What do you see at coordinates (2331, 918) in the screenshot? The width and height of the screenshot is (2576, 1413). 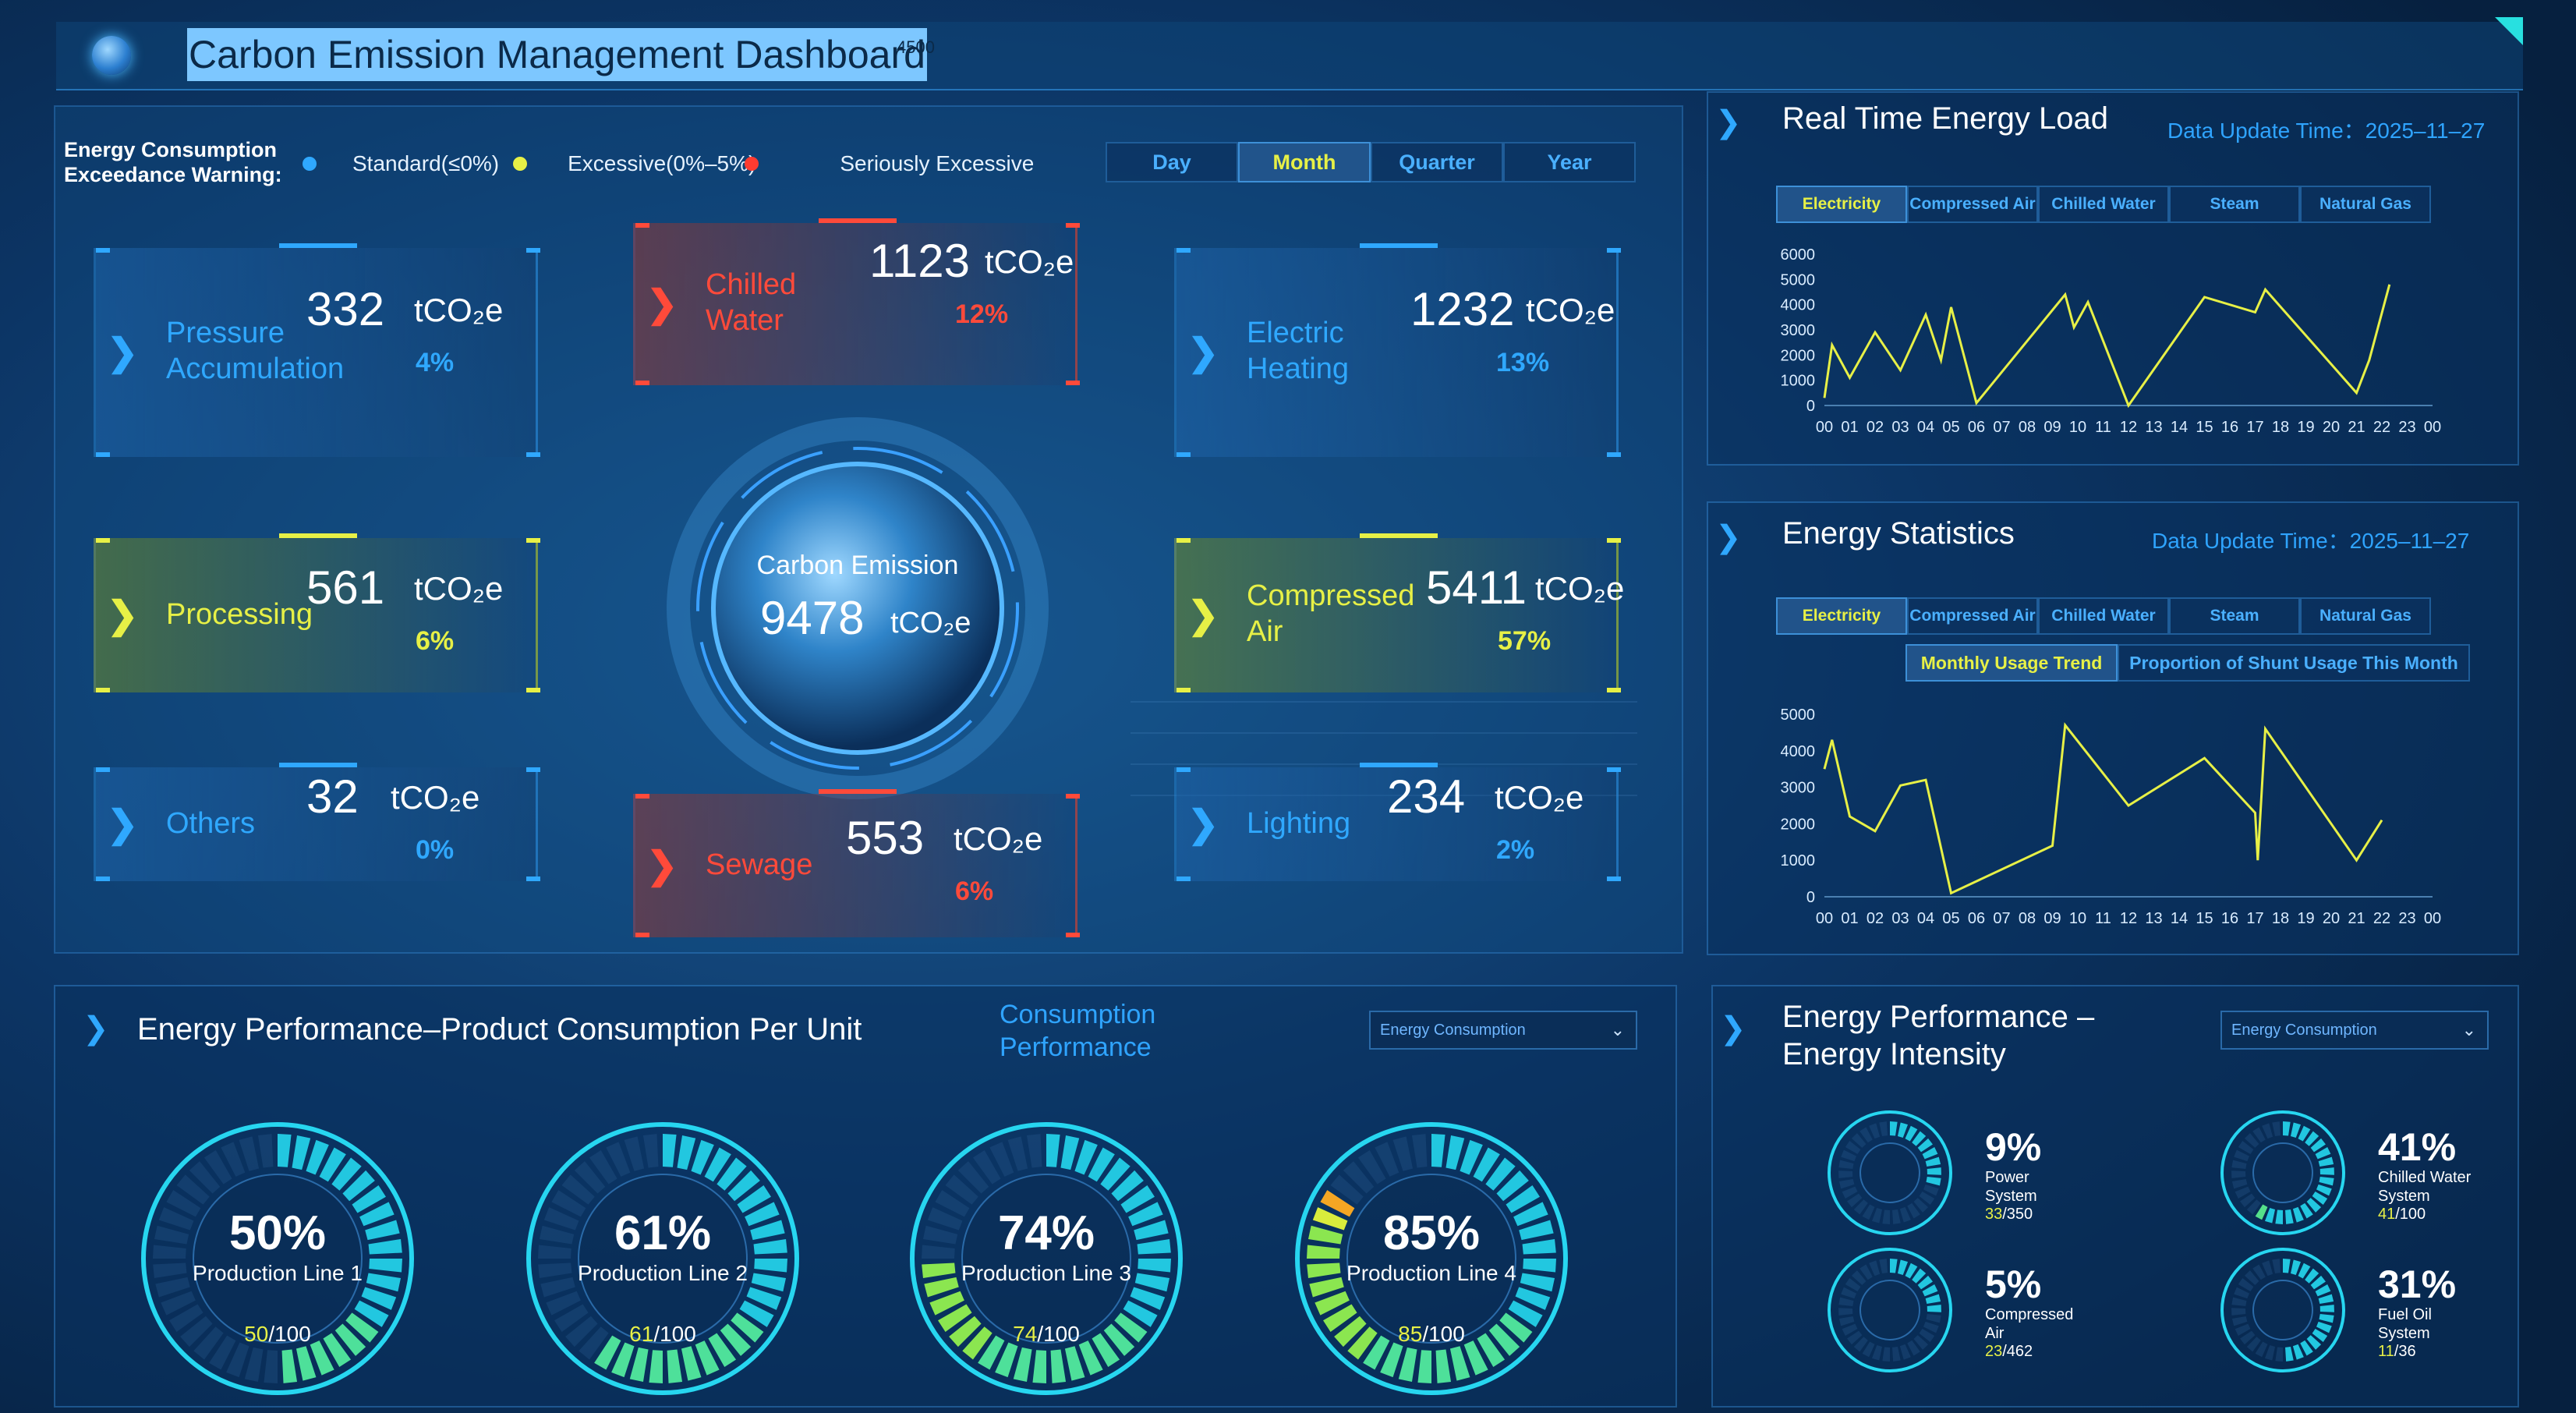 I see `x-tick-label: 20` at bounding box center [2331, 918].